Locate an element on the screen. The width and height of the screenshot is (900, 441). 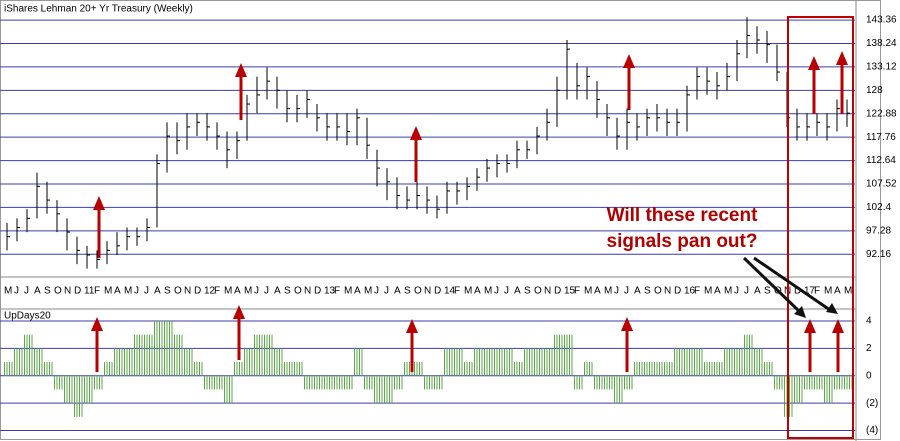
y-tick-label: 133.12 is located at coordinates (881, 67).